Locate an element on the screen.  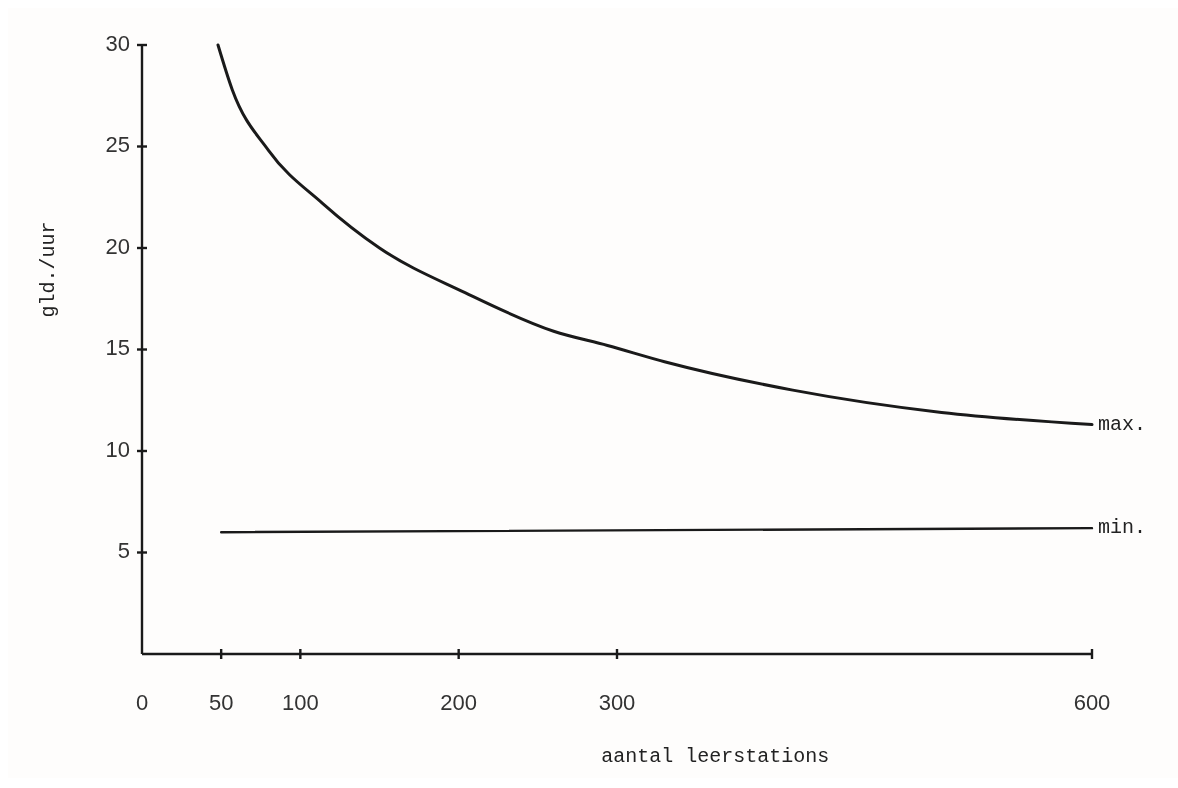
y-tick-label: 15 is located at coordinates (117, 348).